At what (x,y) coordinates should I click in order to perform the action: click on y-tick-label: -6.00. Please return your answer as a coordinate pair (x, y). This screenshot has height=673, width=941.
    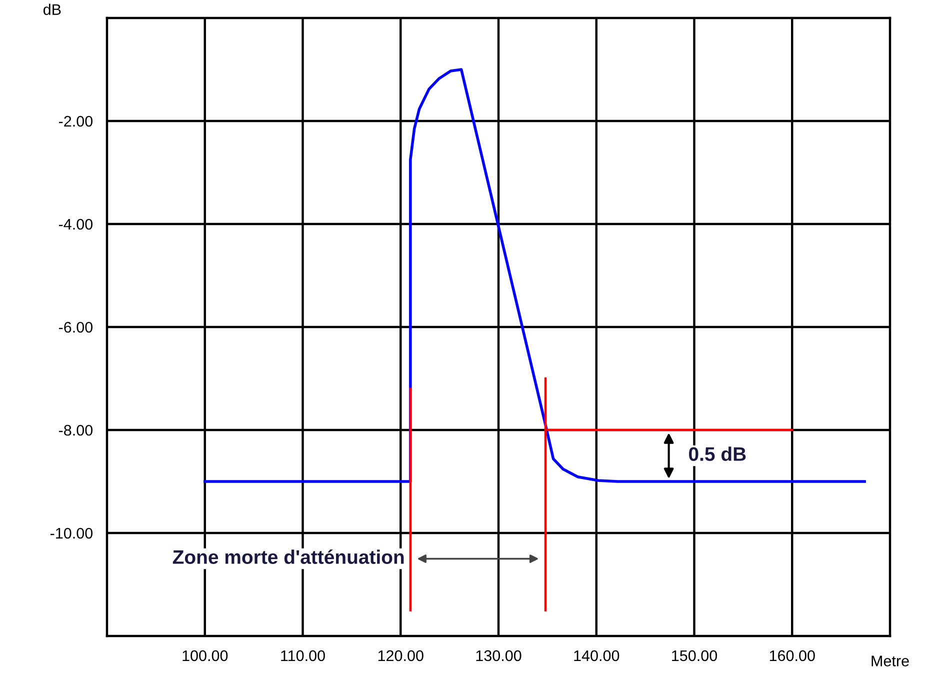
    Looking at the image, I should click on (75, 327).